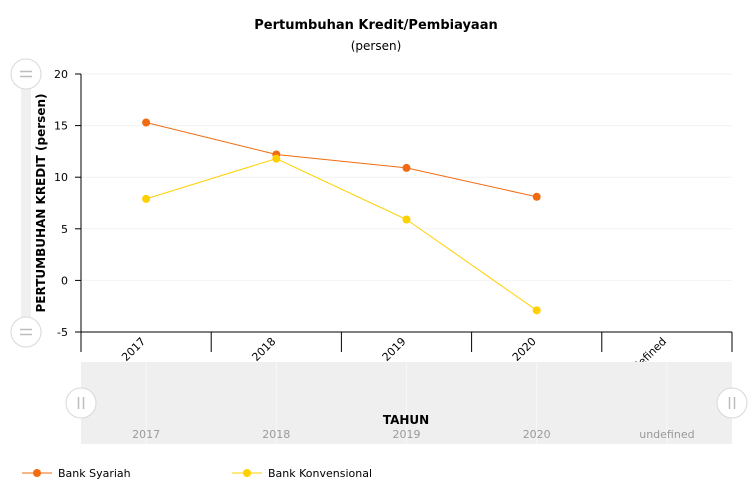  What do you see at coordinates (406, 403) in the screenshot?
I see `x-scrollbar-preview` at bounding box center [406, 403].